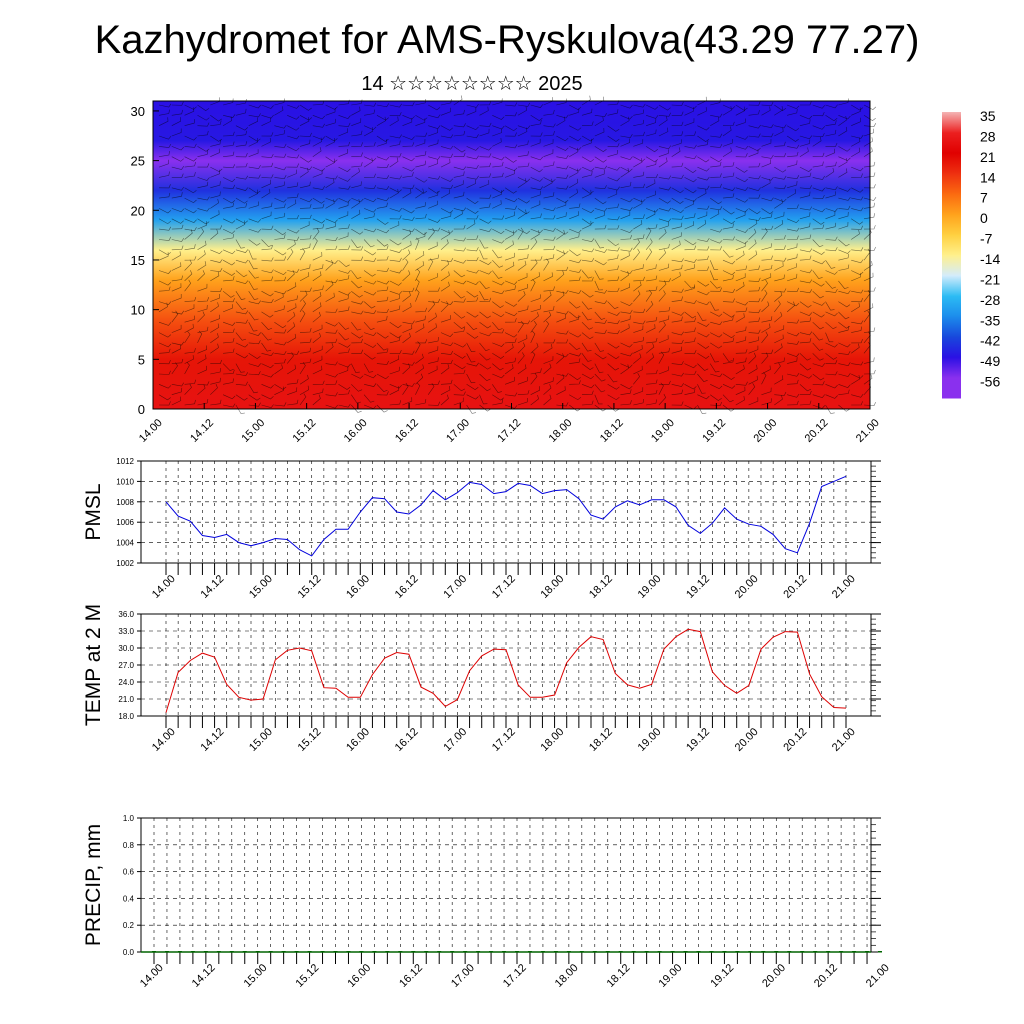 The height and width of the screenshot is (1024, 1024). Describe the element at coordinates (126, 614) in the screenshot. I see `ytick-label: 36.0` at that location.